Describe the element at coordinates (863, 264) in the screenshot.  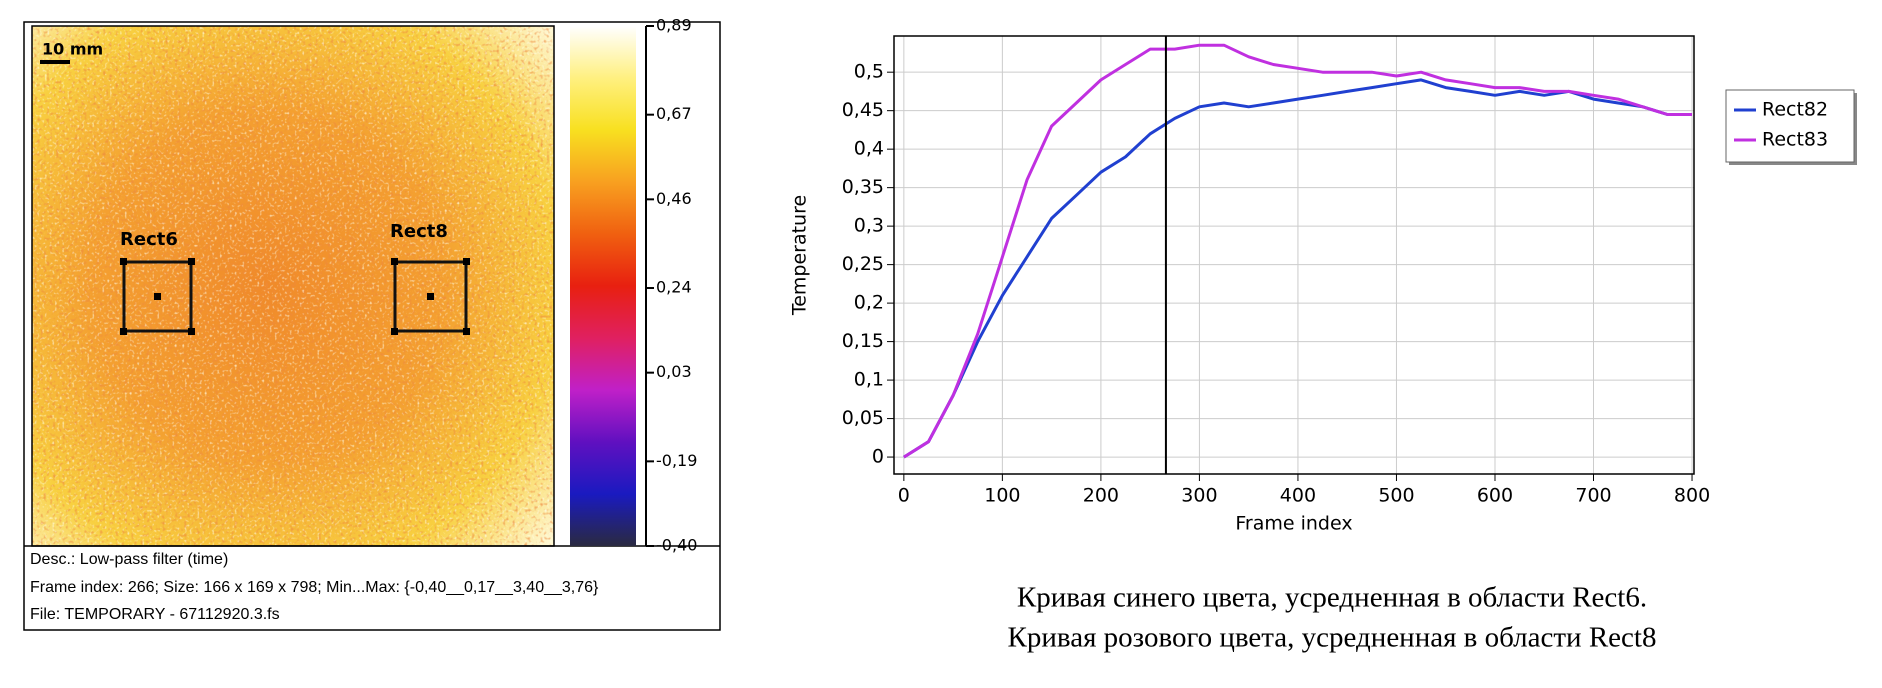
I see `y-tick-label: 0,25` at that location.